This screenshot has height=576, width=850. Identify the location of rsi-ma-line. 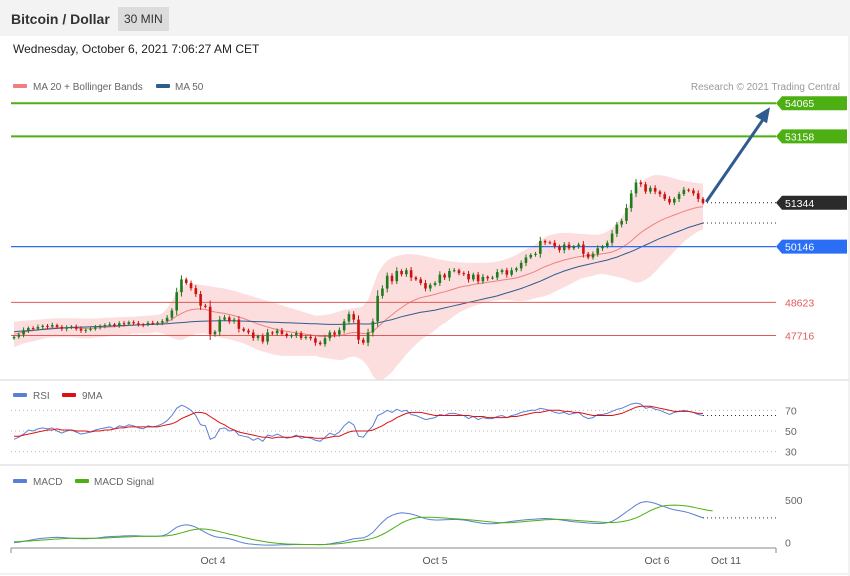
(358, 422).